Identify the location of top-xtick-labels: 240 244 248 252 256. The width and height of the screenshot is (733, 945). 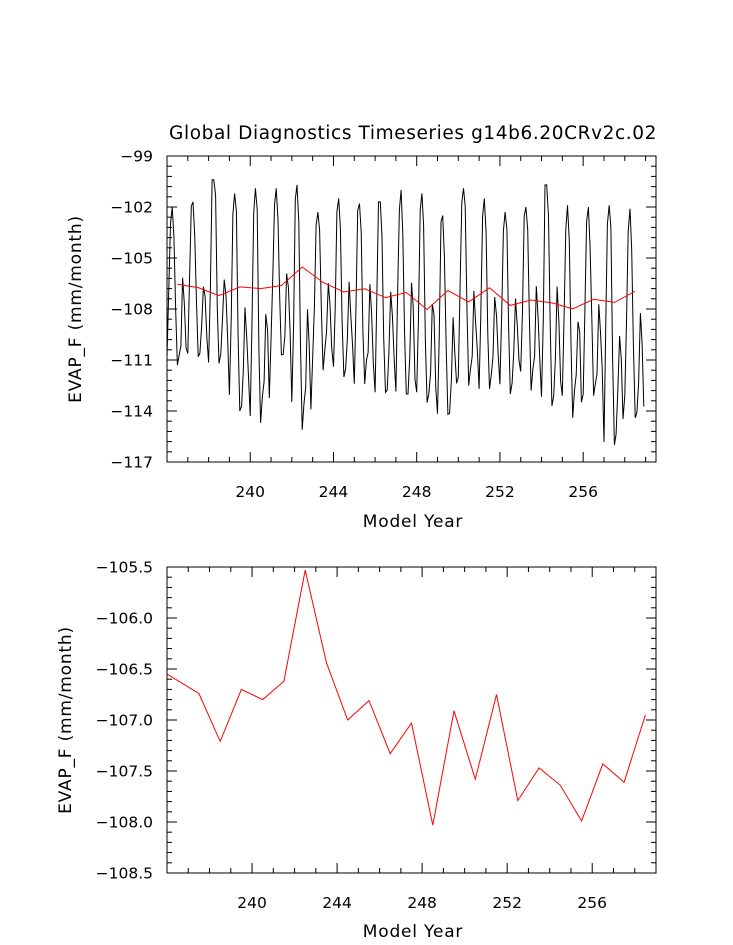
(416, 492).